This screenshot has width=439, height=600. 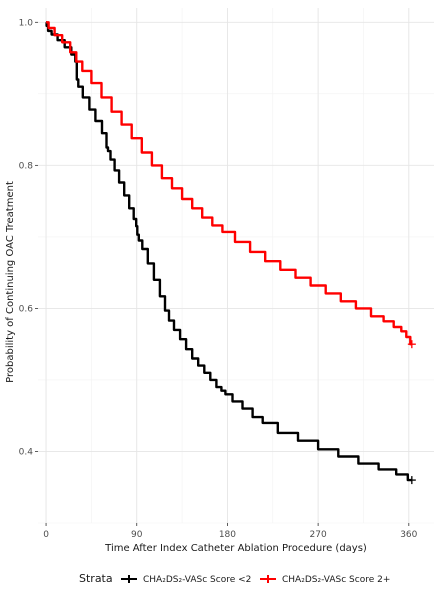 I want to click on x-tick-label: 270, so click(x=318, y=535).